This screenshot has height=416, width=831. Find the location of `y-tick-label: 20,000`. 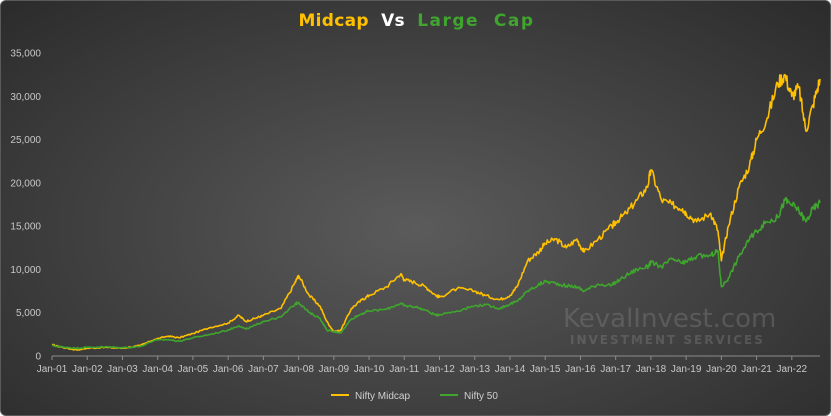

y-tick-label: 20,000 is located at coordinates (25, 183).